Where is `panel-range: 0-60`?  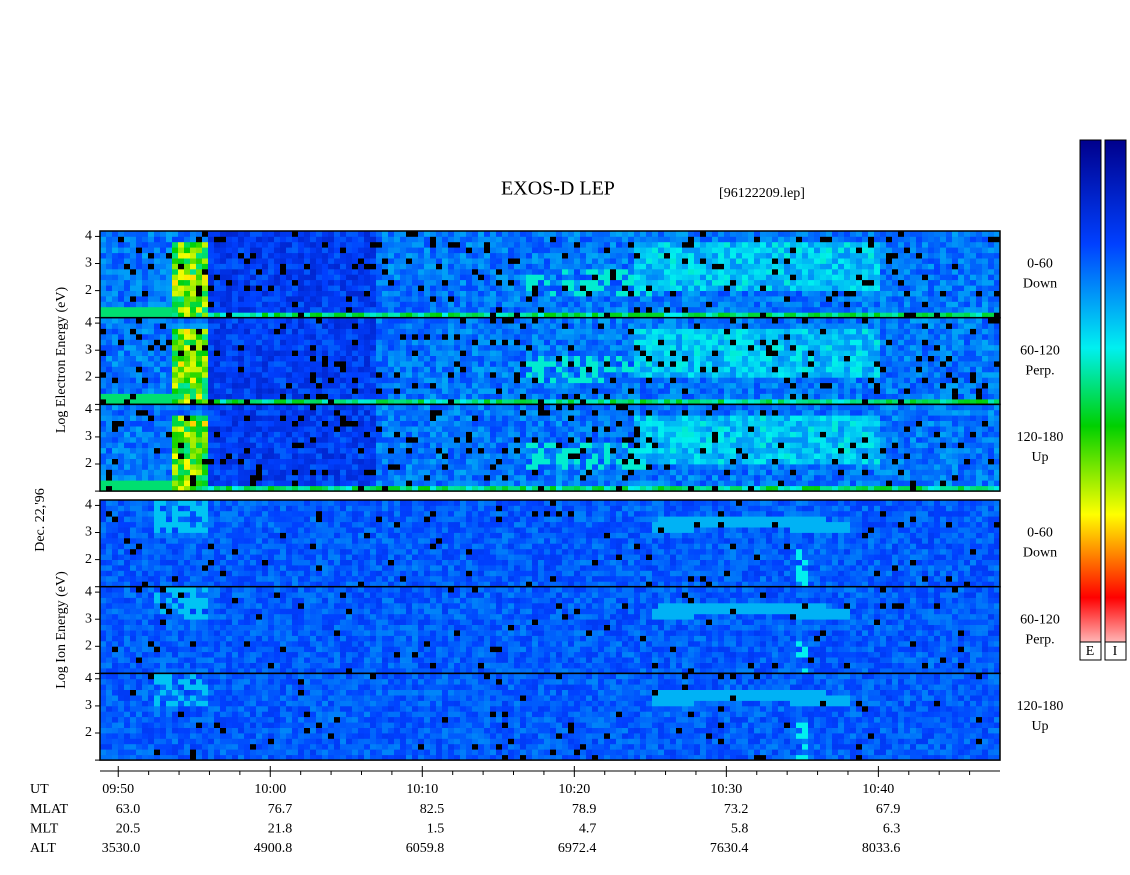 panel-range: 0-60 is located at coordinates (1040, 264).